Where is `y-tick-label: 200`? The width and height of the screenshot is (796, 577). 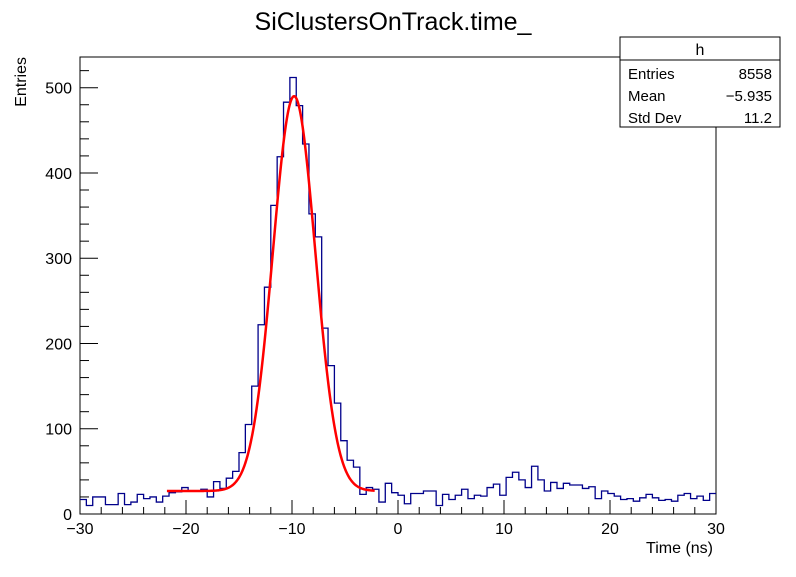
y-tick-label: 200 is located at coordinates (58, 344).